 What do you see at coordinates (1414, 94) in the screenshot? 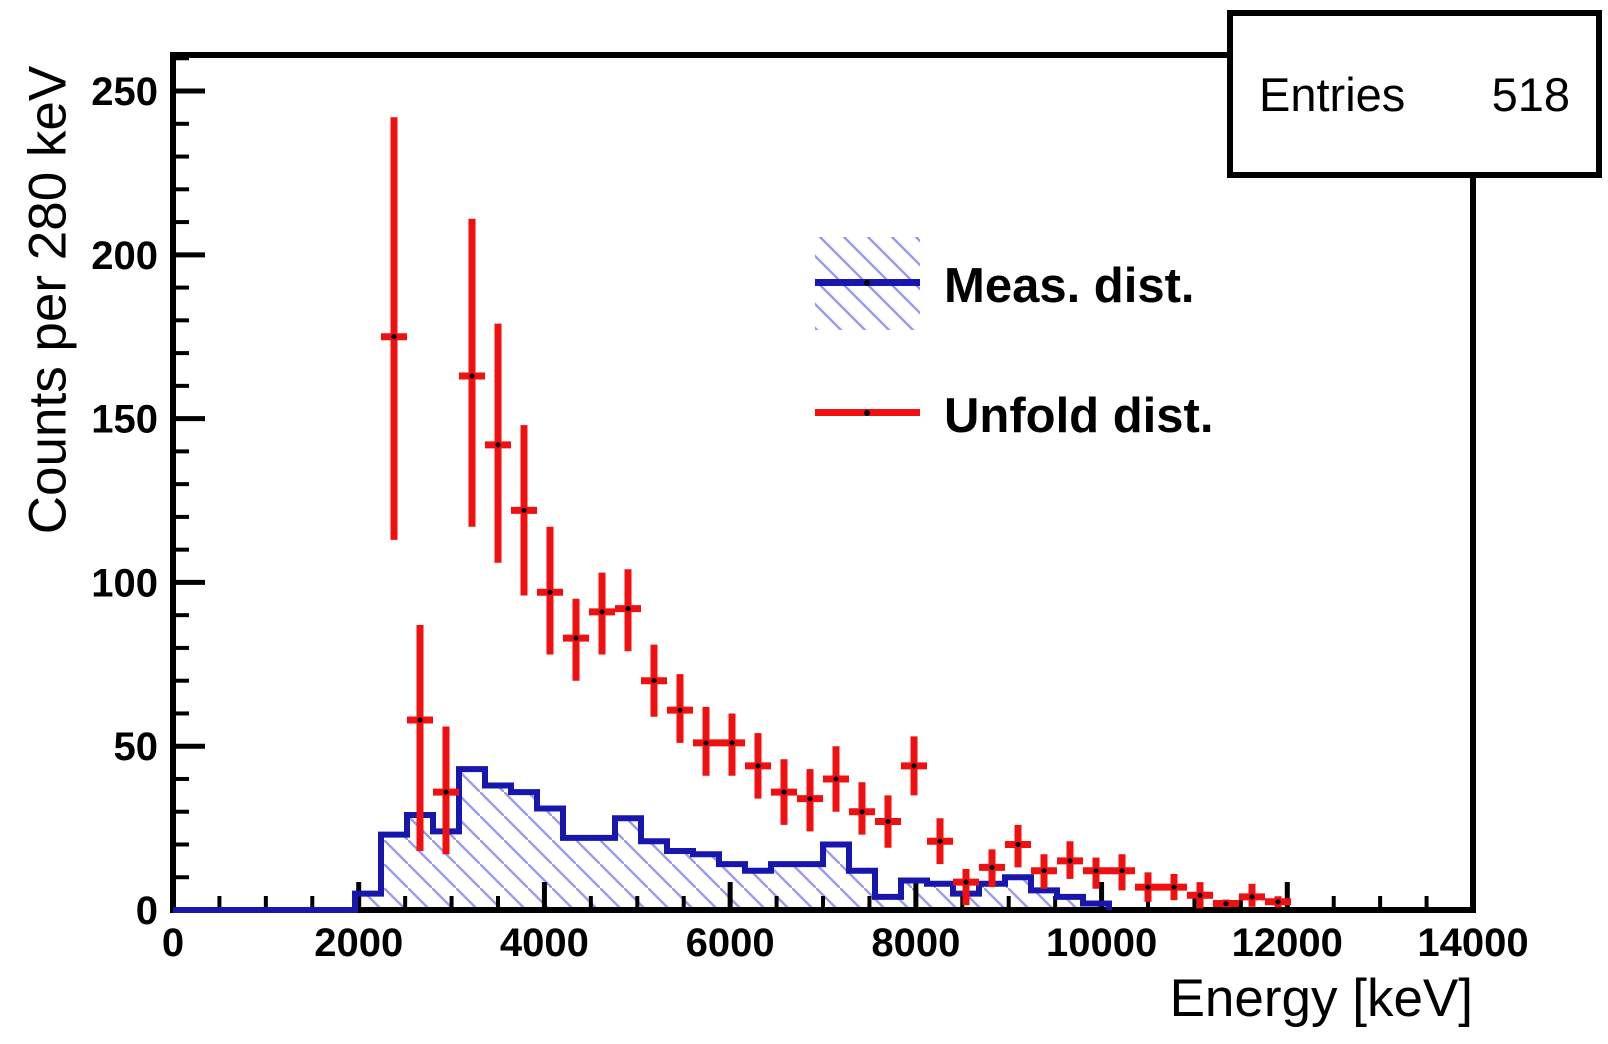
I see `stats-box: Entries 518` at bounding box center [1414, 94].